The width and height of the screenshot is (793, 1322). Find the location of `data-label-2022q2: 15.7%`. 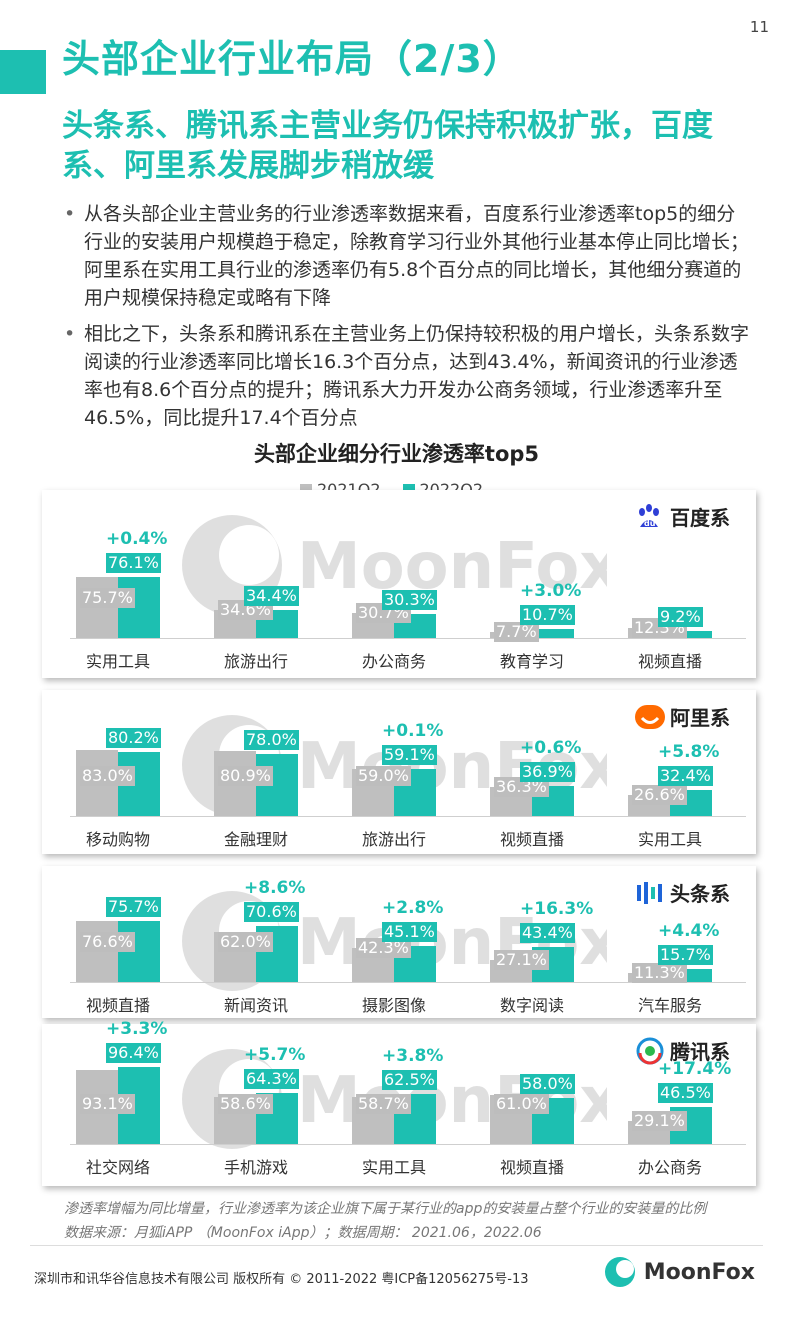

data-label-2022q2: 15.7% is located at coordinates (685, 955).